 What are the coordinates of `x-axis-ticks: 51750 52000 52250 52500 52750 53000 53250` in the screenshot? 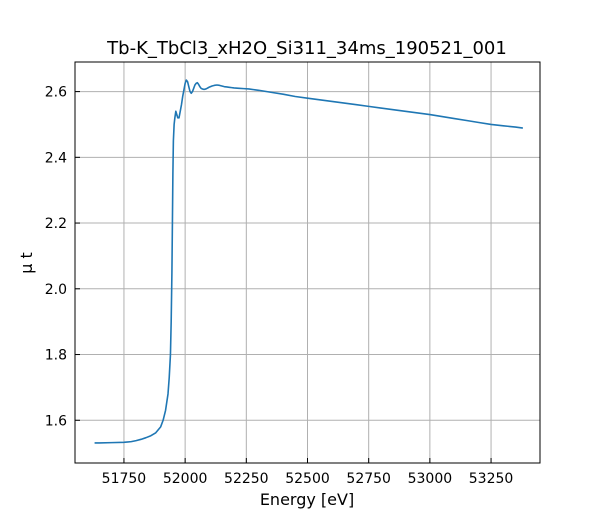 It's located at (308, 472).